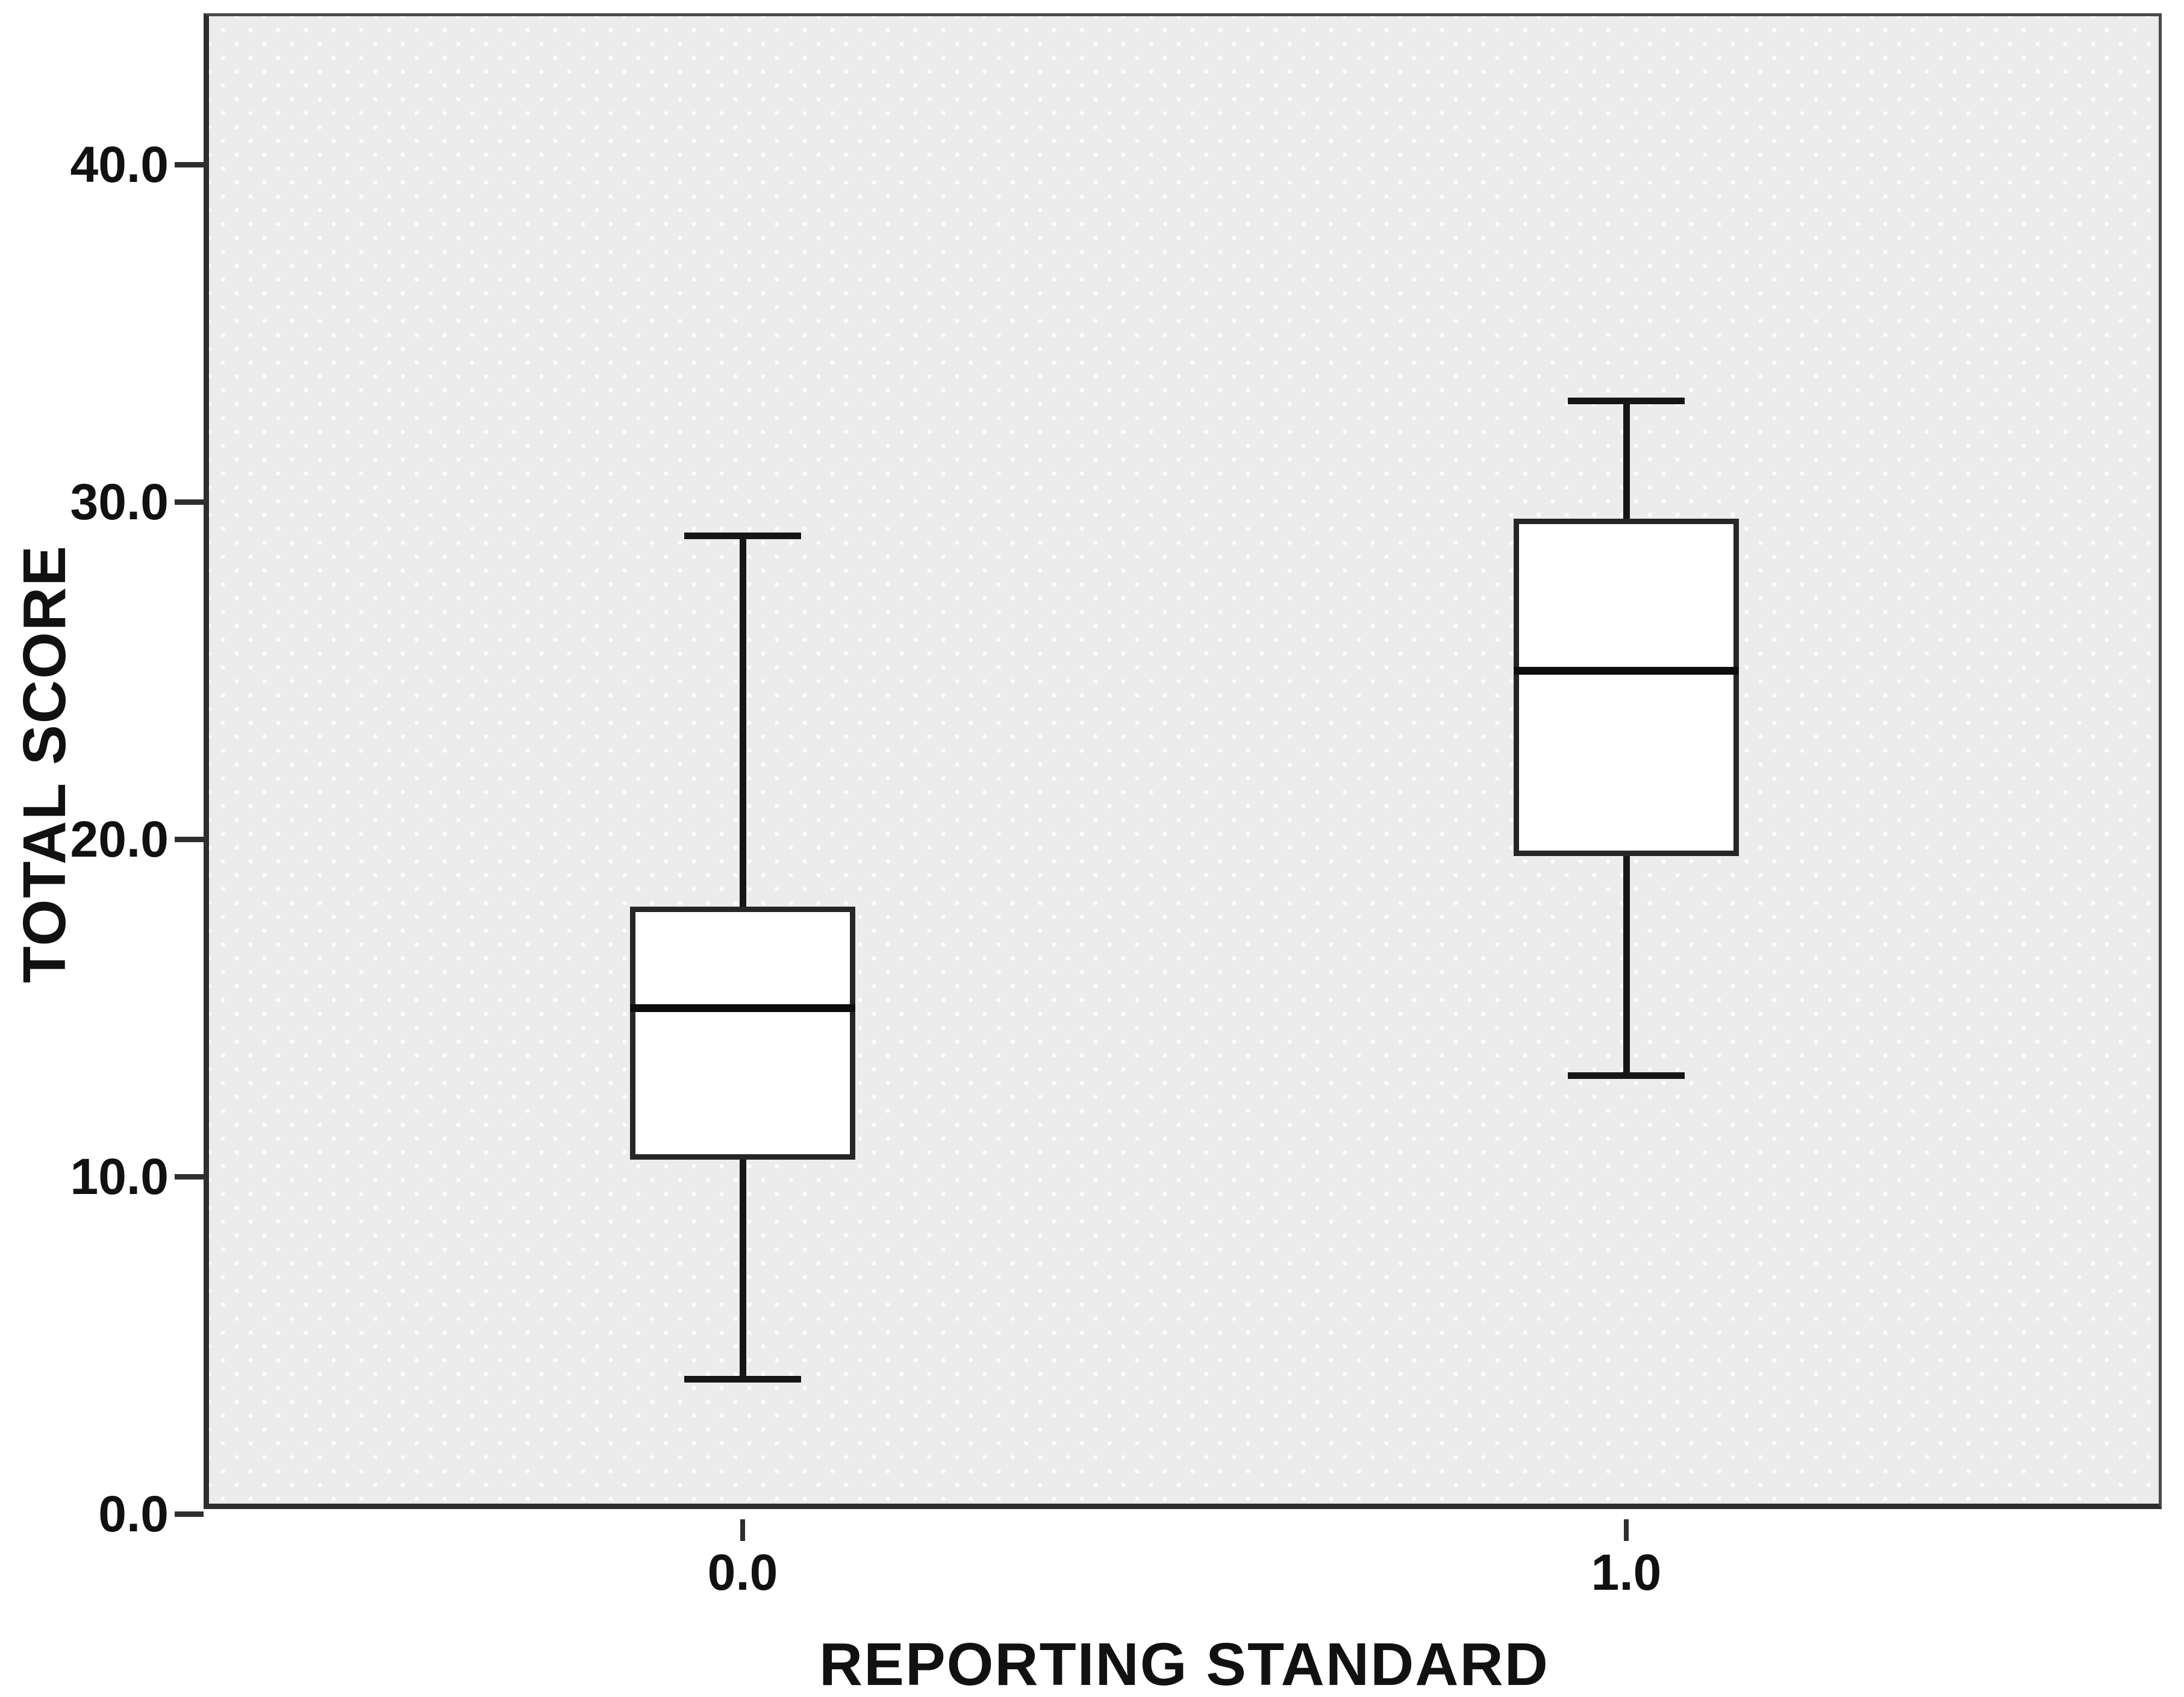 This screenshot has width=2184, height=1697. I want to click on x-tick-label: 0.0, so click(743, 1573).